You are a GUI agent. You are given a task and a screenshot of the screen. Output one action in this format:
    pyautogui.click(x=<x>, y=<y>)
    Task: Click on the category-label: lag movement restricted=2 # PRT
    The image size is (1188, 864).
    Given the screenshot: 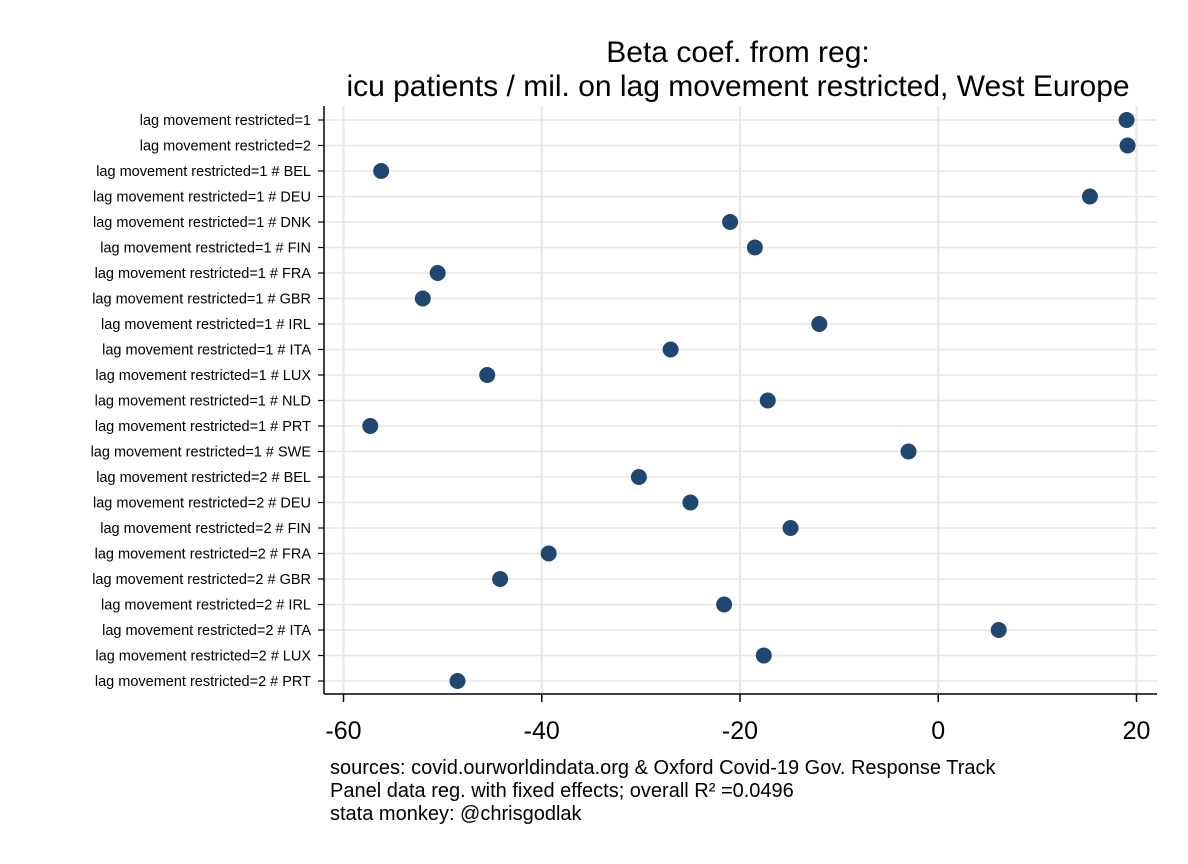 What is the action you would take?
    pyautogui.click(x=203, y=682)
    